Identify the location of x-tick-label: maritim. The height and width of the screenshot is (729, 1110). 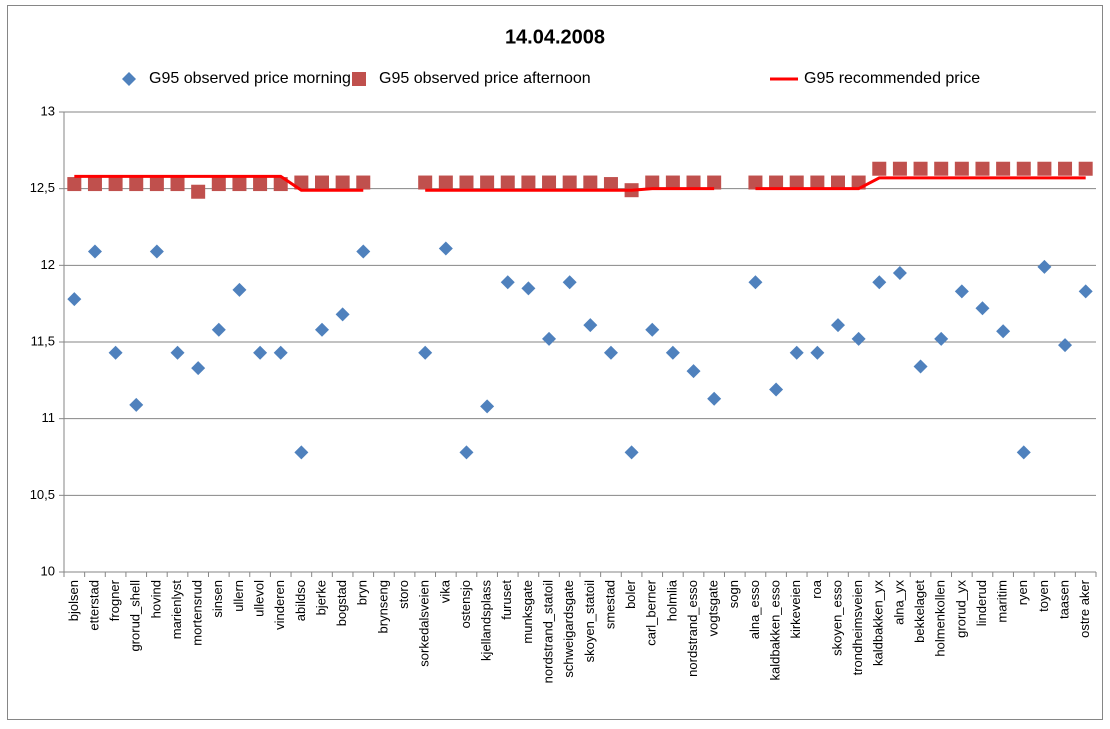
(1002, 601).